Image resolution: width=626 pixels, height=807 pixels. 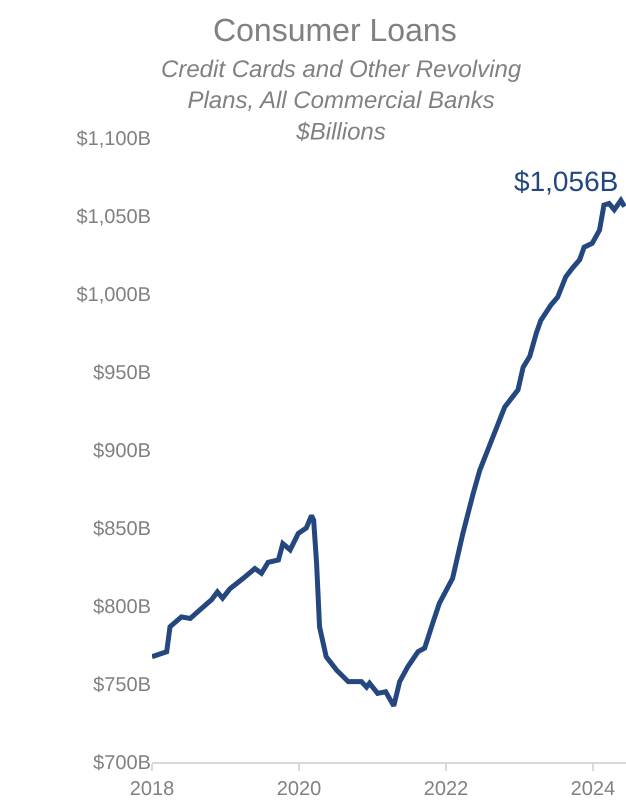 I want to click on chart-title: Consumer Loans, so click(x=335, y=30).